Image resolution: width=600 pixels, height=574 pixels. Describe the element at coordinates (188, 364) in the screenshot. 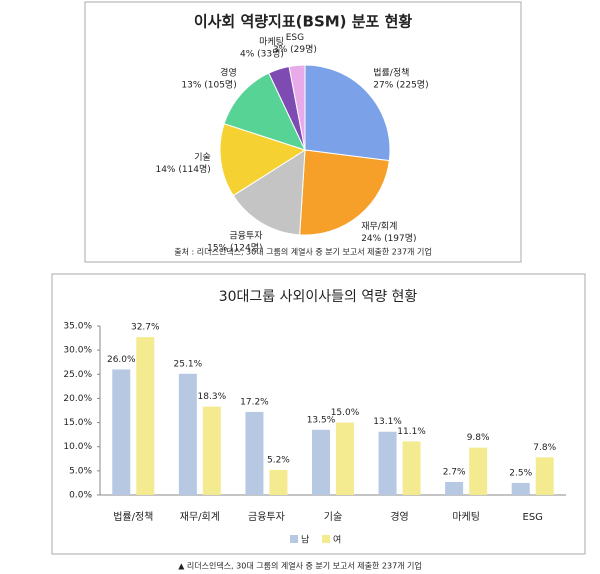

I see `value-label: 25.1%` at that location.